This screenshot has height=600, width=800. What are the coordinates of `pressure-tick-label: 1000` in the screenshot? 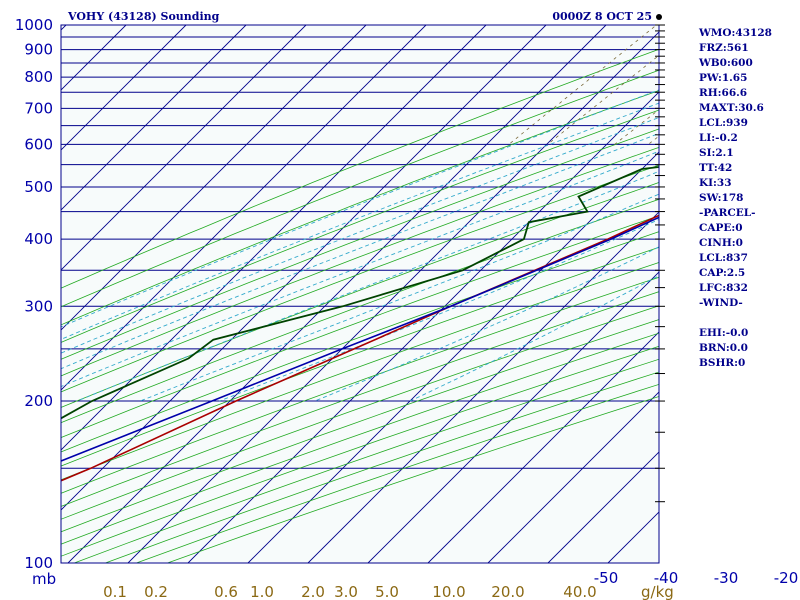 It's located at (34, 25).